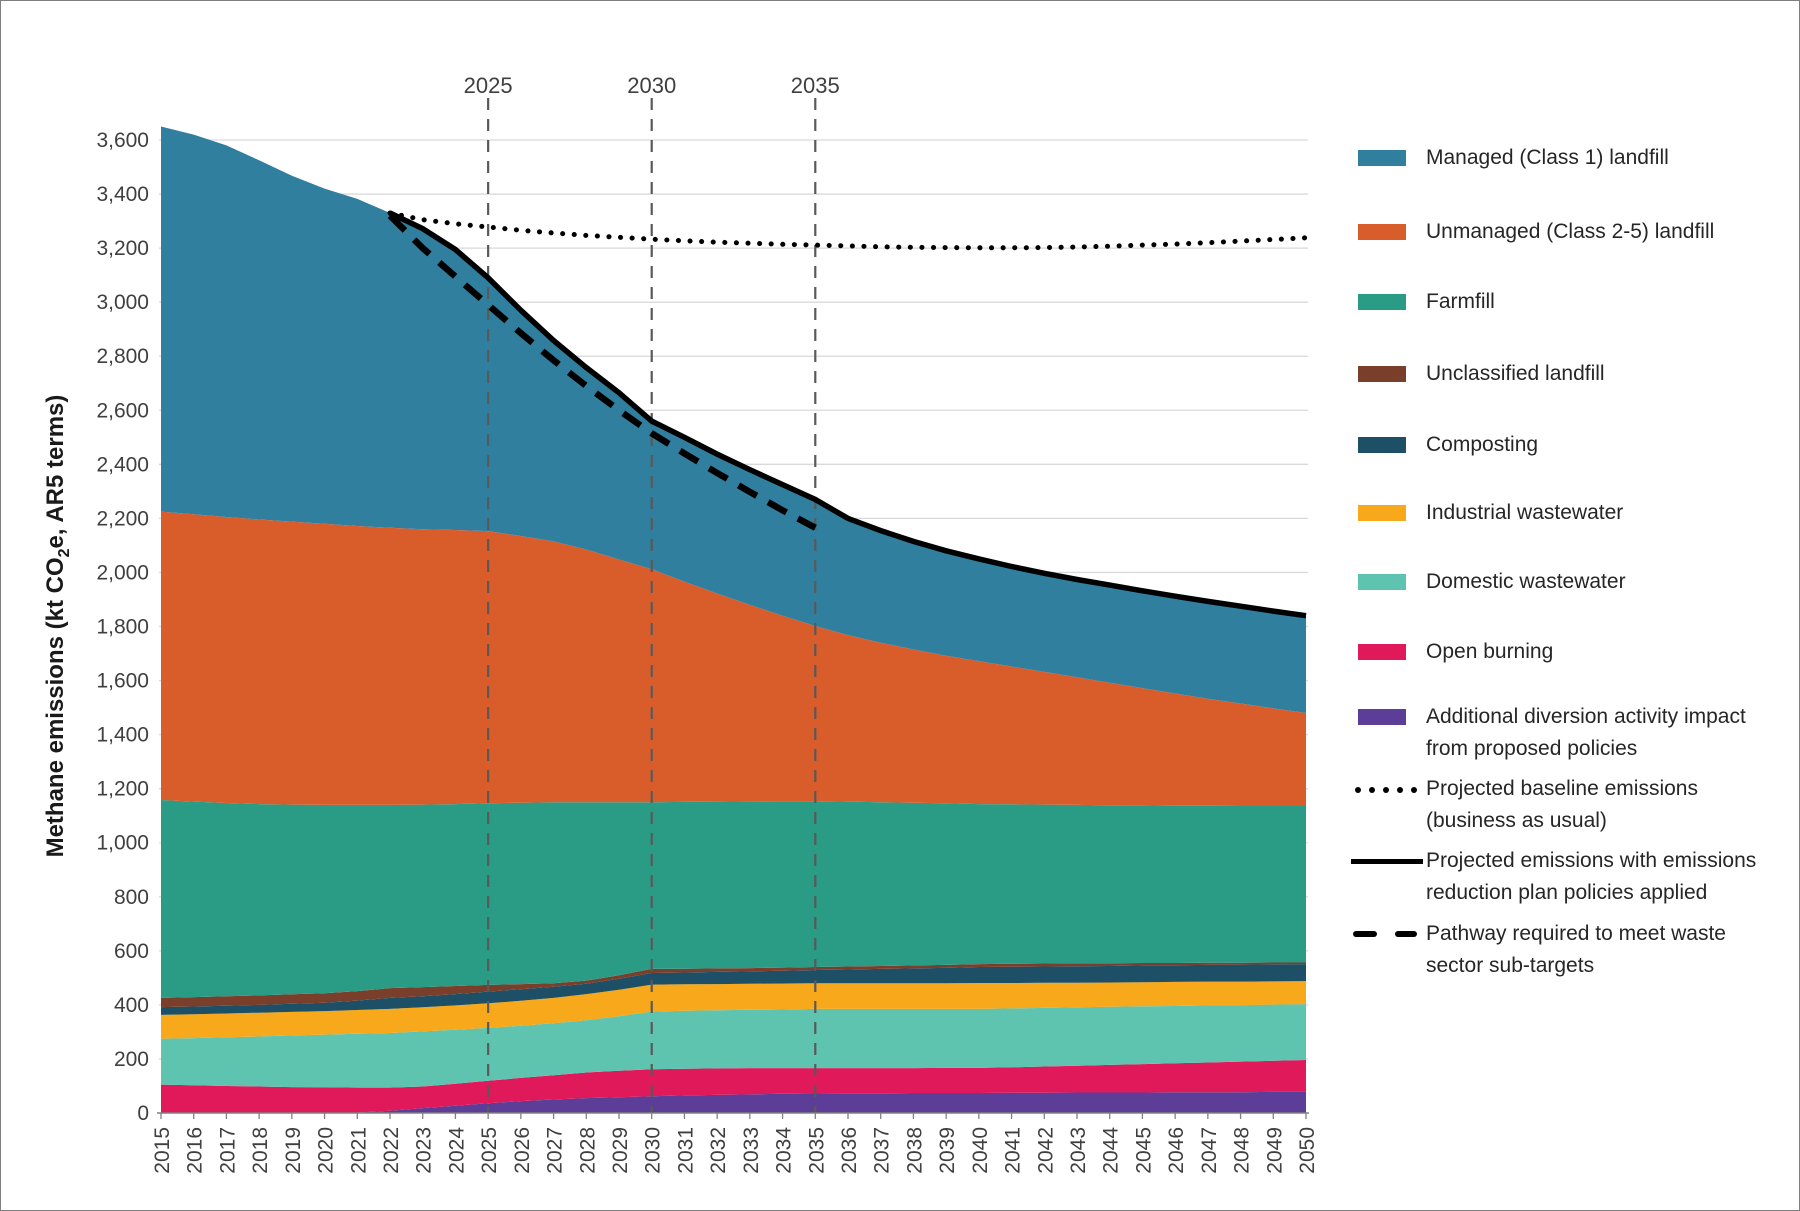 This screenshot has height=1211, width=1800. I want to click on y-tick-label: 3,400, so click(122, 194).